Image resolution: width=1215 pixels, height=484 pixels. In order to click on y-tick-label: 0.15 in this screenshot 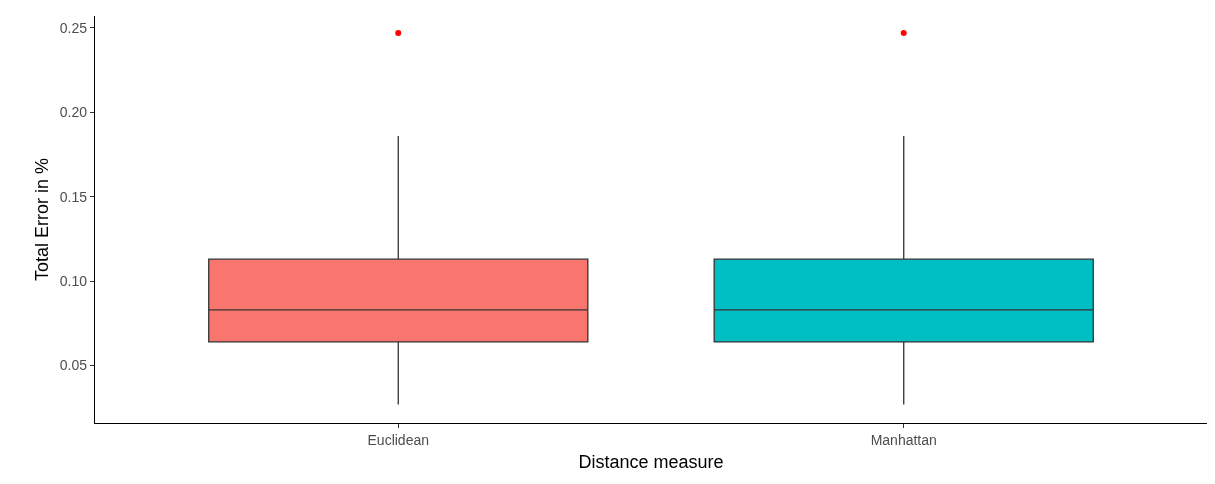, I will do `click(73, 196)`.